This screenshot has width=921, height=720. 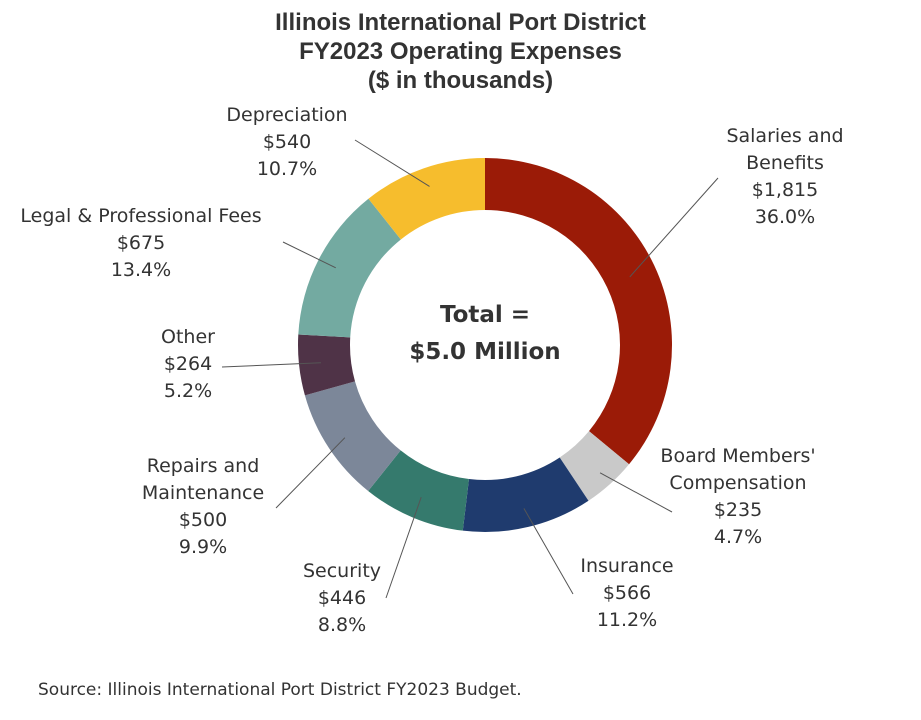 I want to click on chart-title-line-2: FY2023 Operating Expenses, so click(x=460, y=51).